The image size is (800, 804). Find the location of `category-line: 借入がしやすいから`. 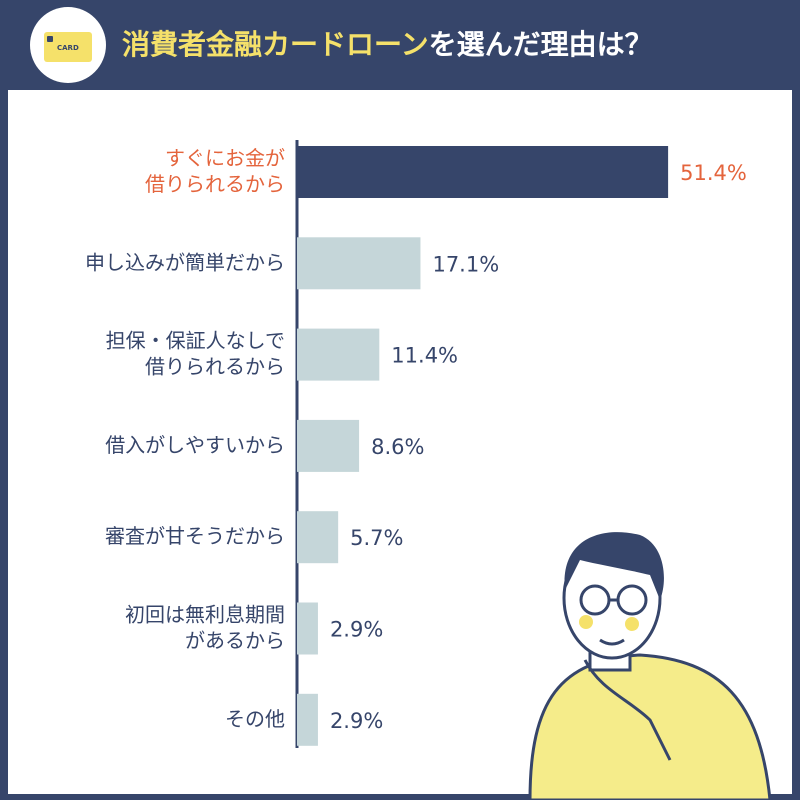

category-line: 借入がしやすいから is located at coordinates (195, 444).